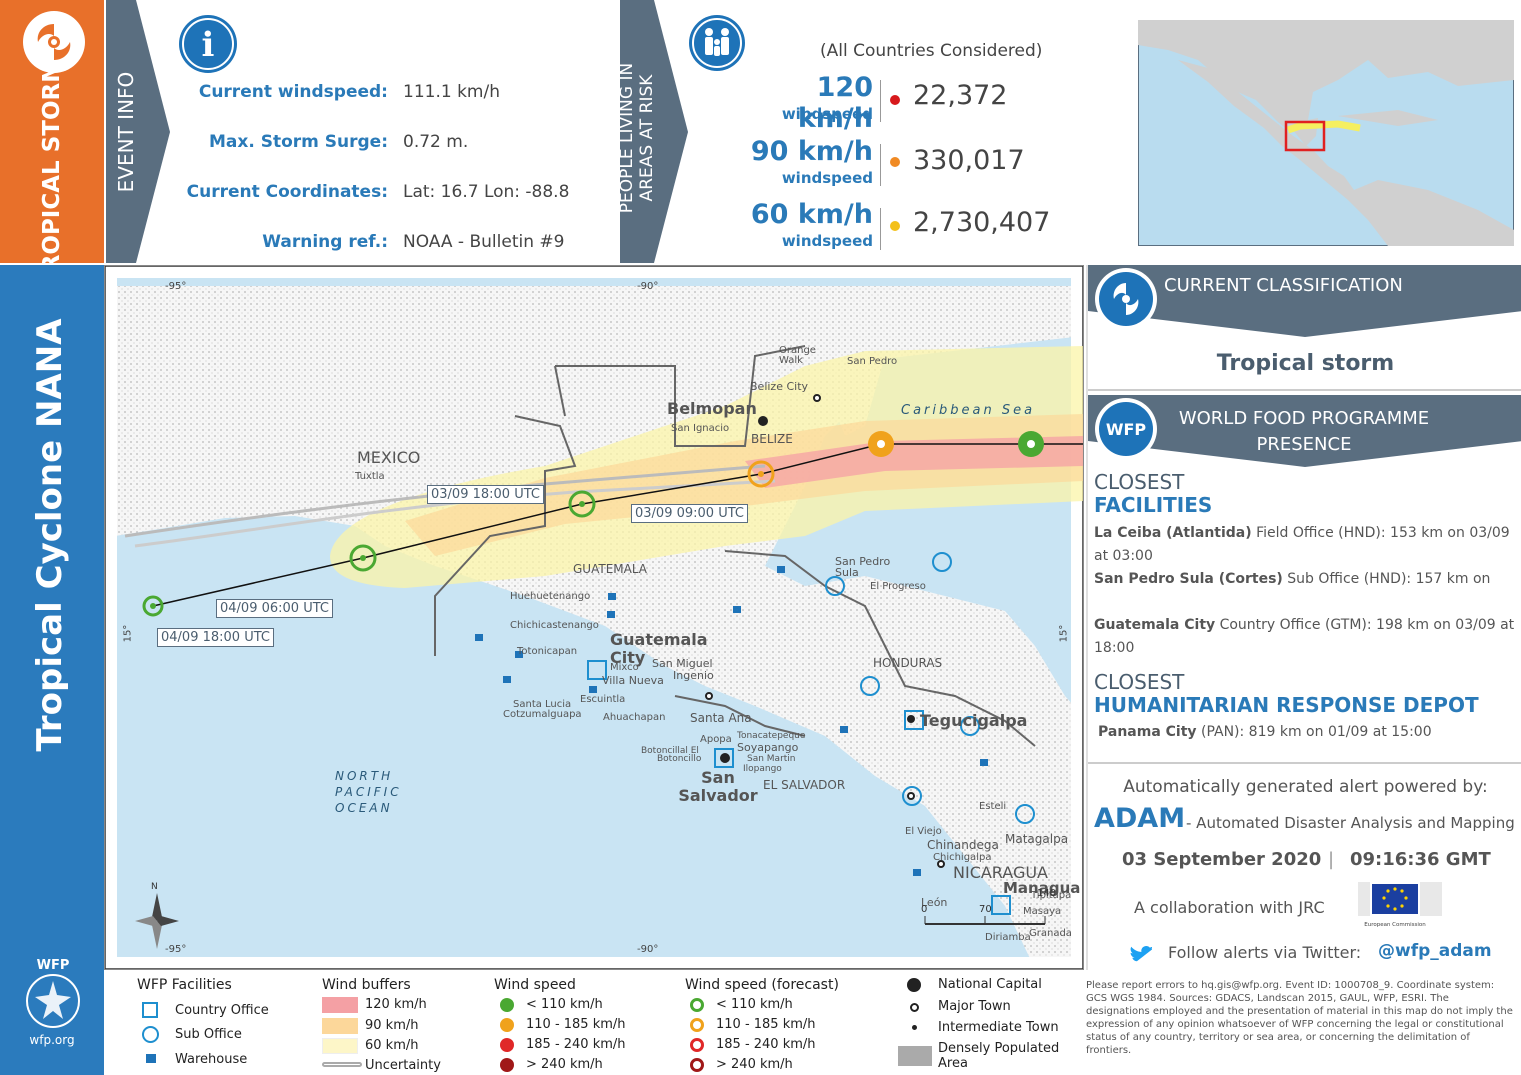 This screenshot has width=1521, height=1075. What do you see at coordinates (1141, 954) in the screenshot?
I see `twitter-icon` at bounding box center [1141, 954].